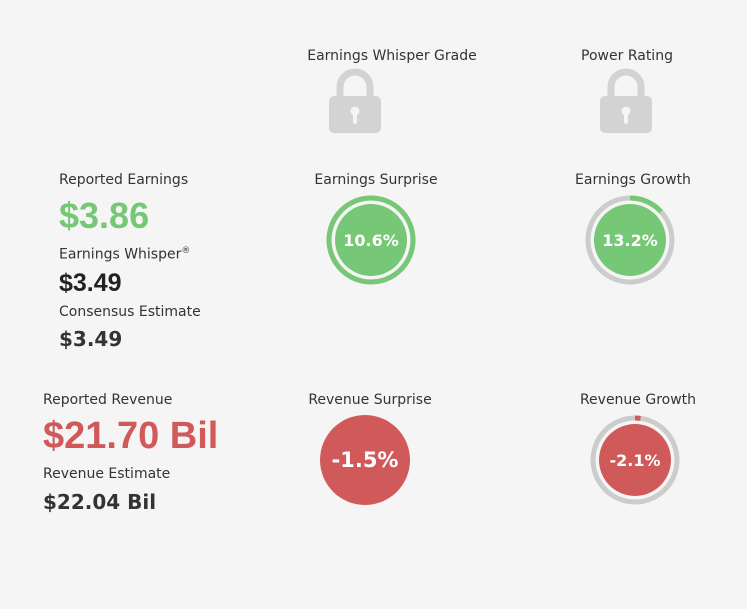 The image size is (747, 609). I want to click on reported-revenue-label: Reported Revenue, so click(108, 400).